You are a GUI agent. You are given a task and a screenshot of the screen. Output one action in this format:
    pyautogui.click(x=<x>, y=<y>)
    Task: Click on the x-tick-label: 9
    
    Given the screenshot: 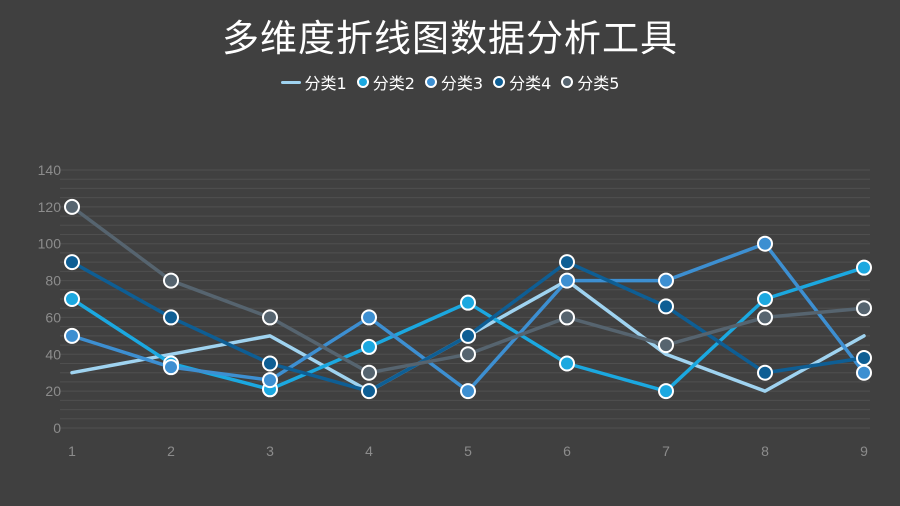 What is the action you would take?
    pyautogui.click(x=864, y=451)
    